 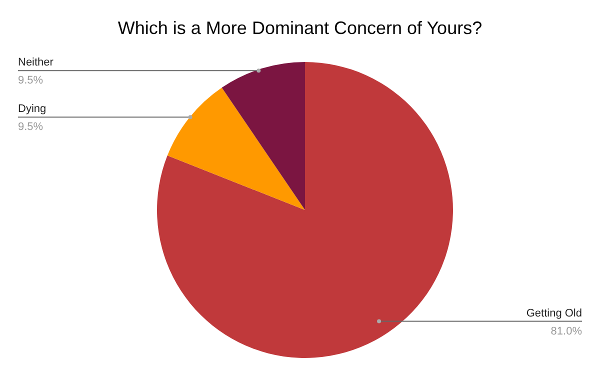 I want to click on data-label: 81.0%, so click(x=566, y=331).